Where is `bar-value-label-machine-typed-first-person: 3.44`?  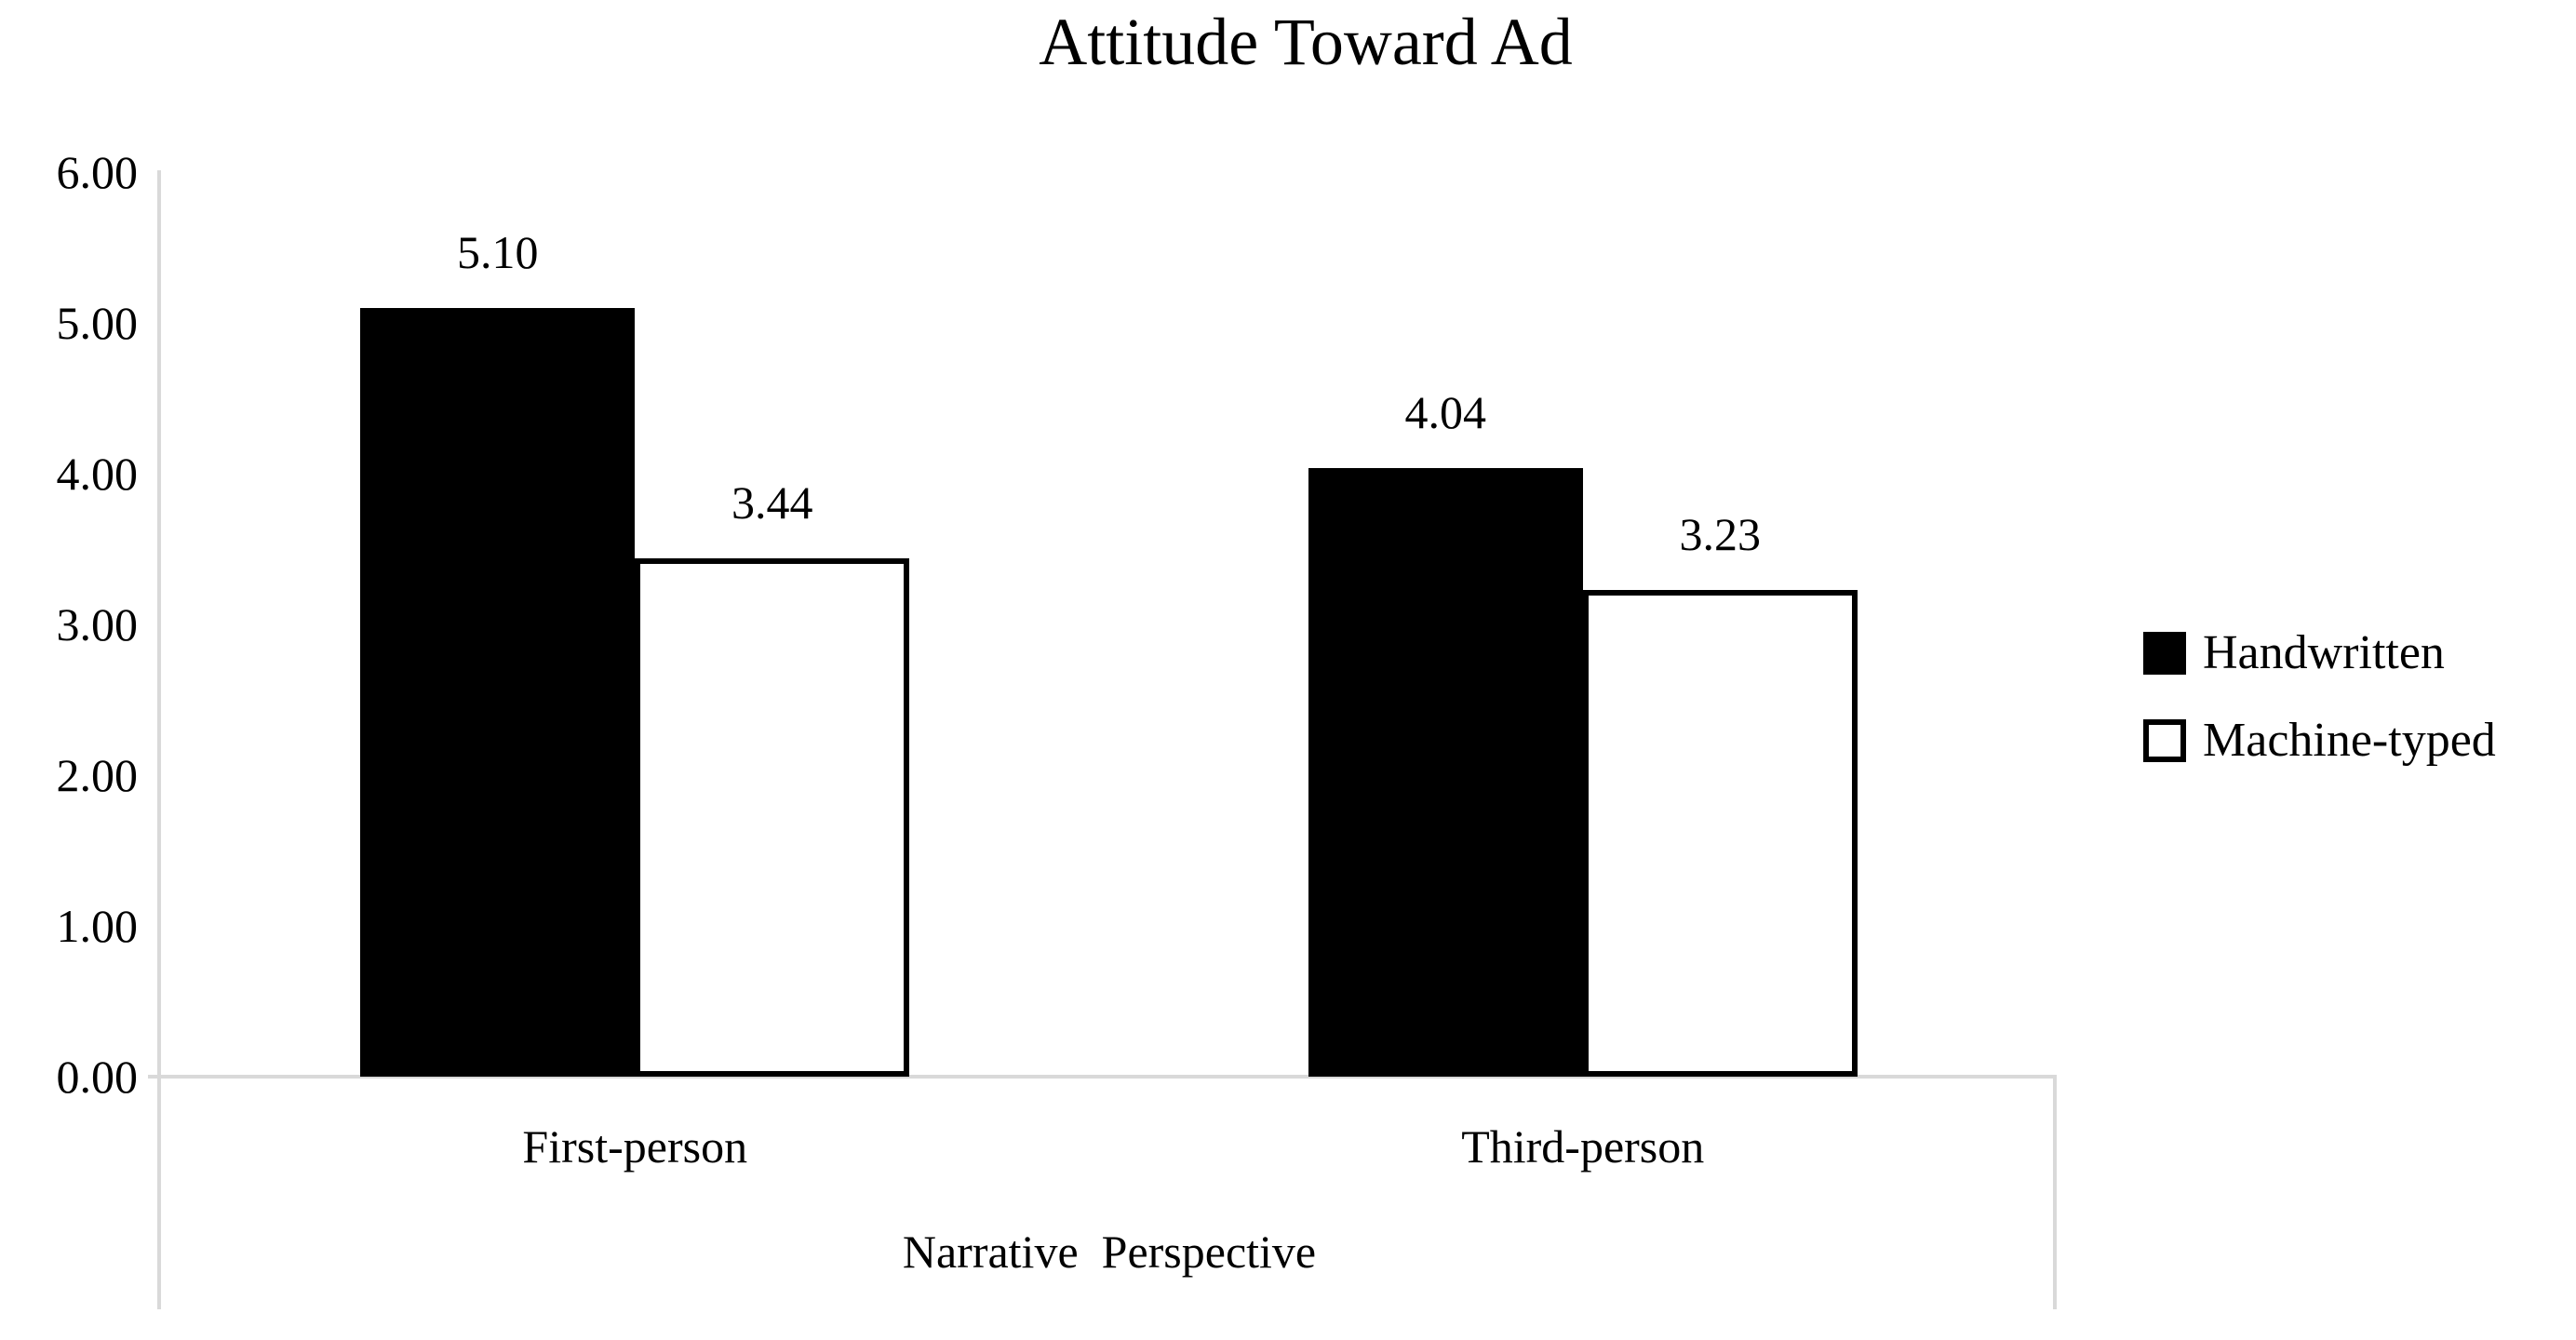 bar-value-label-machine-typed-first-person: 3.44 is located at coordinates (772, 502).